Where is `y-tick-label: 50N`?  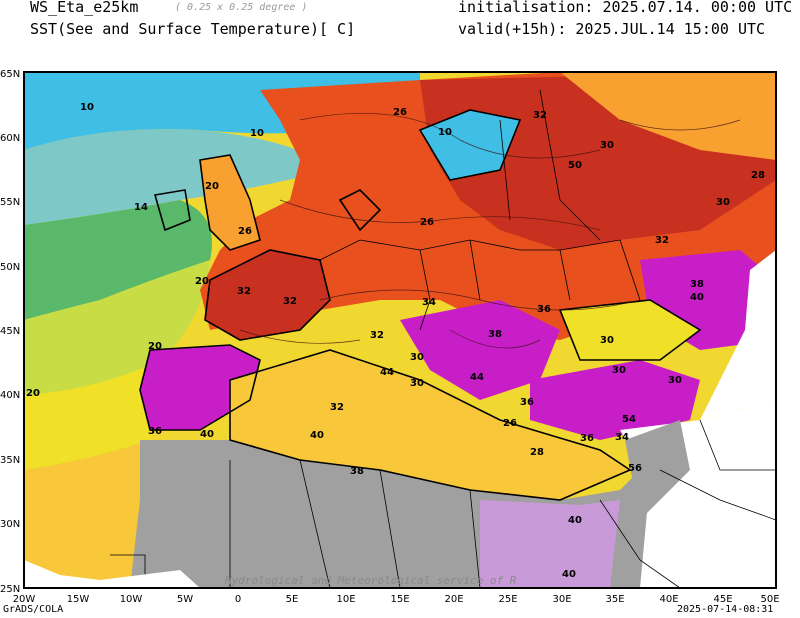 y-tick-label: 50N is located at coordinates (10, 267).